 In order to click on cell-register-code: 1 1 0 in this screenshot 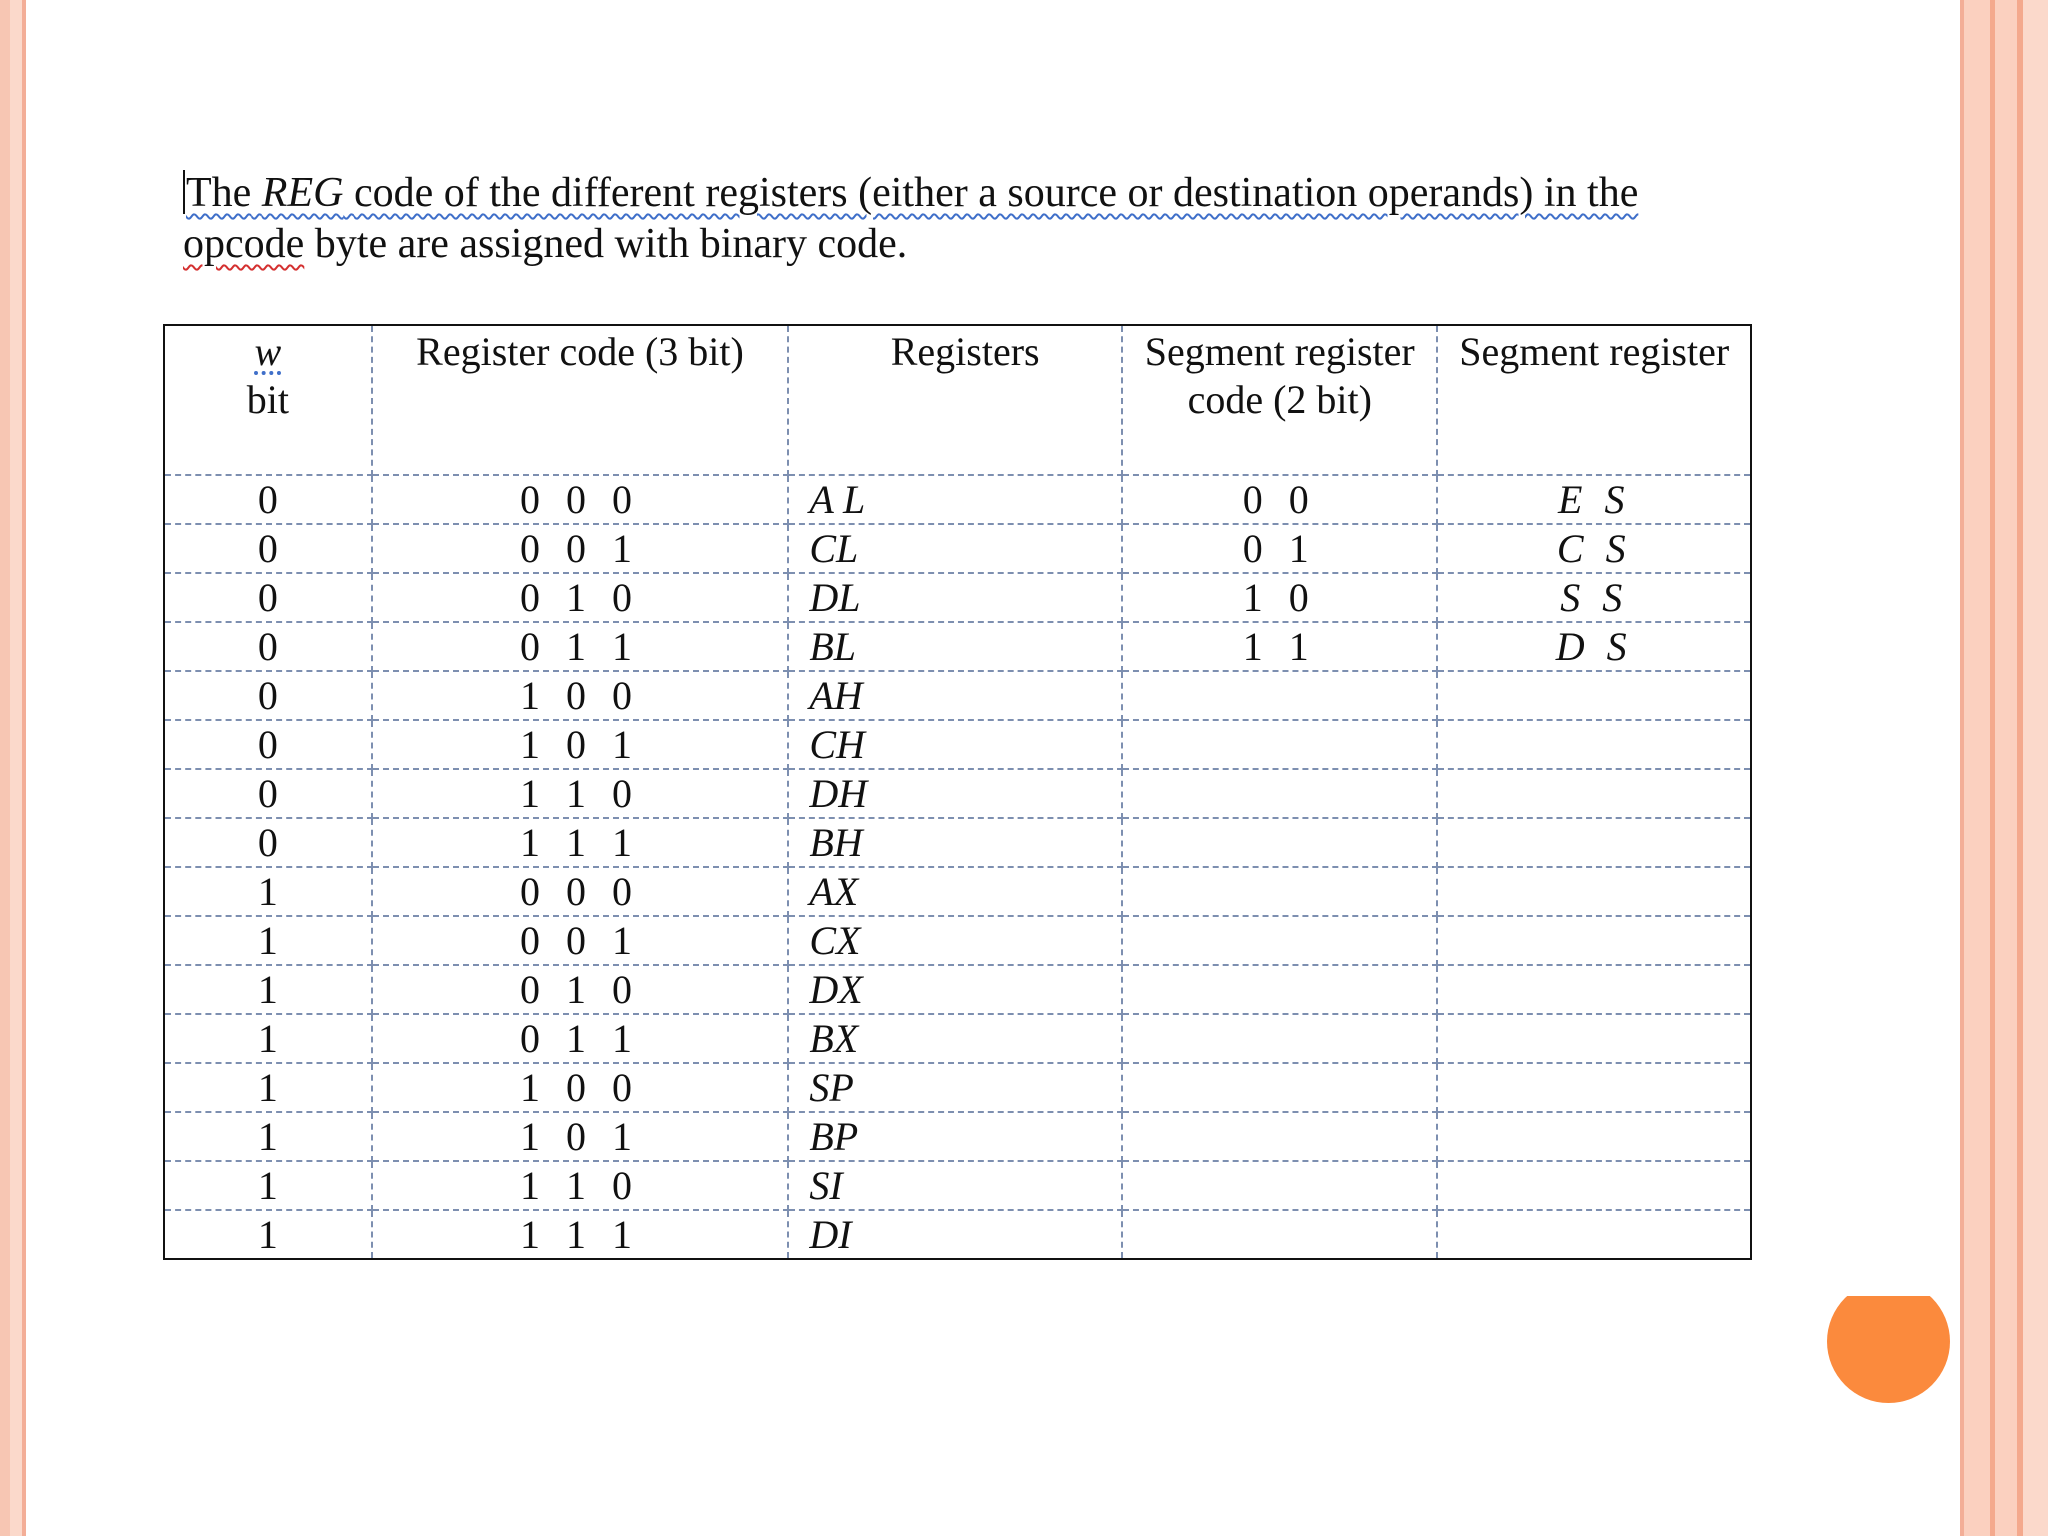, I will do `click(580, 793)`.